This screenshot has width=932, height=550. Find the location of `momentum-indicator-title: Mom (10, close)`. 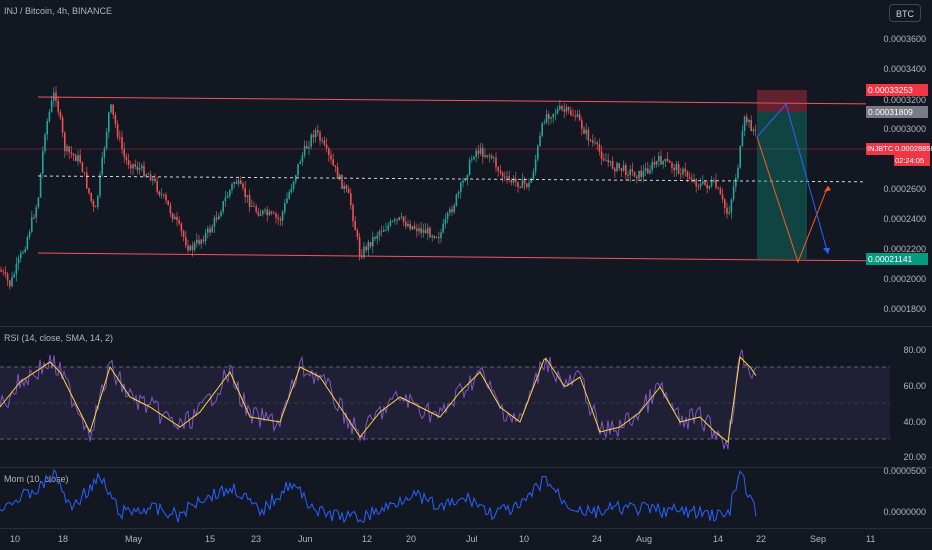

momentum-indicator-title: Mom (10, close) is located at coordinates (36, 479).